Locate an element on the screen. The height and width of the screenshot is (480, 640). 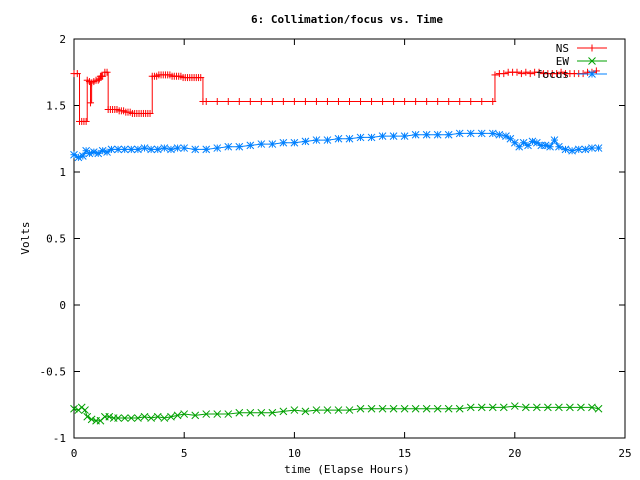
y-axis-label: Volts is located at coordinates (25, 237).